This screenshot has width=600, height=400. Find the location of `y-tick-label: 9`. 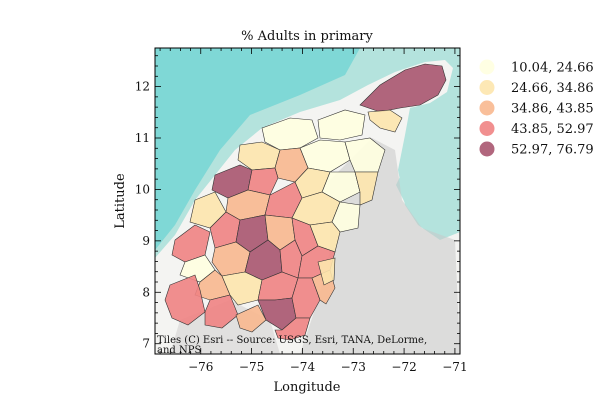

y-tick-label: 9 is located at coordinates (146, 241).